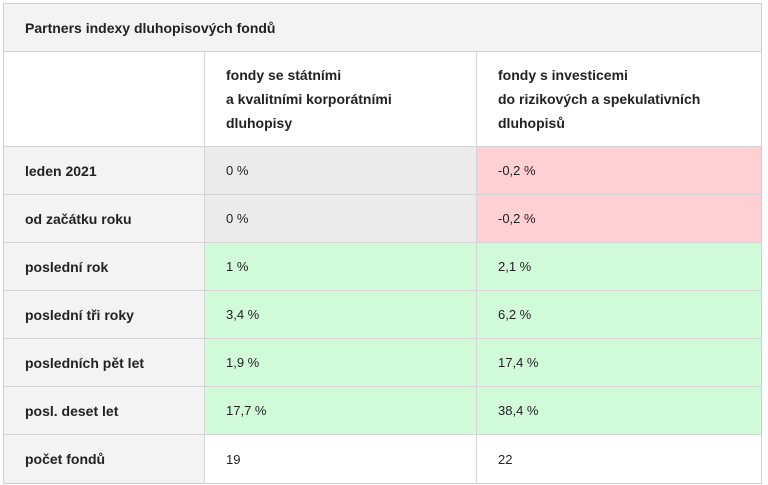 Image resolution: width=768 pixels, height=485 pixels. I want to click on table-row: leden 2021 0 % -0,2 %, so click(382, 171).